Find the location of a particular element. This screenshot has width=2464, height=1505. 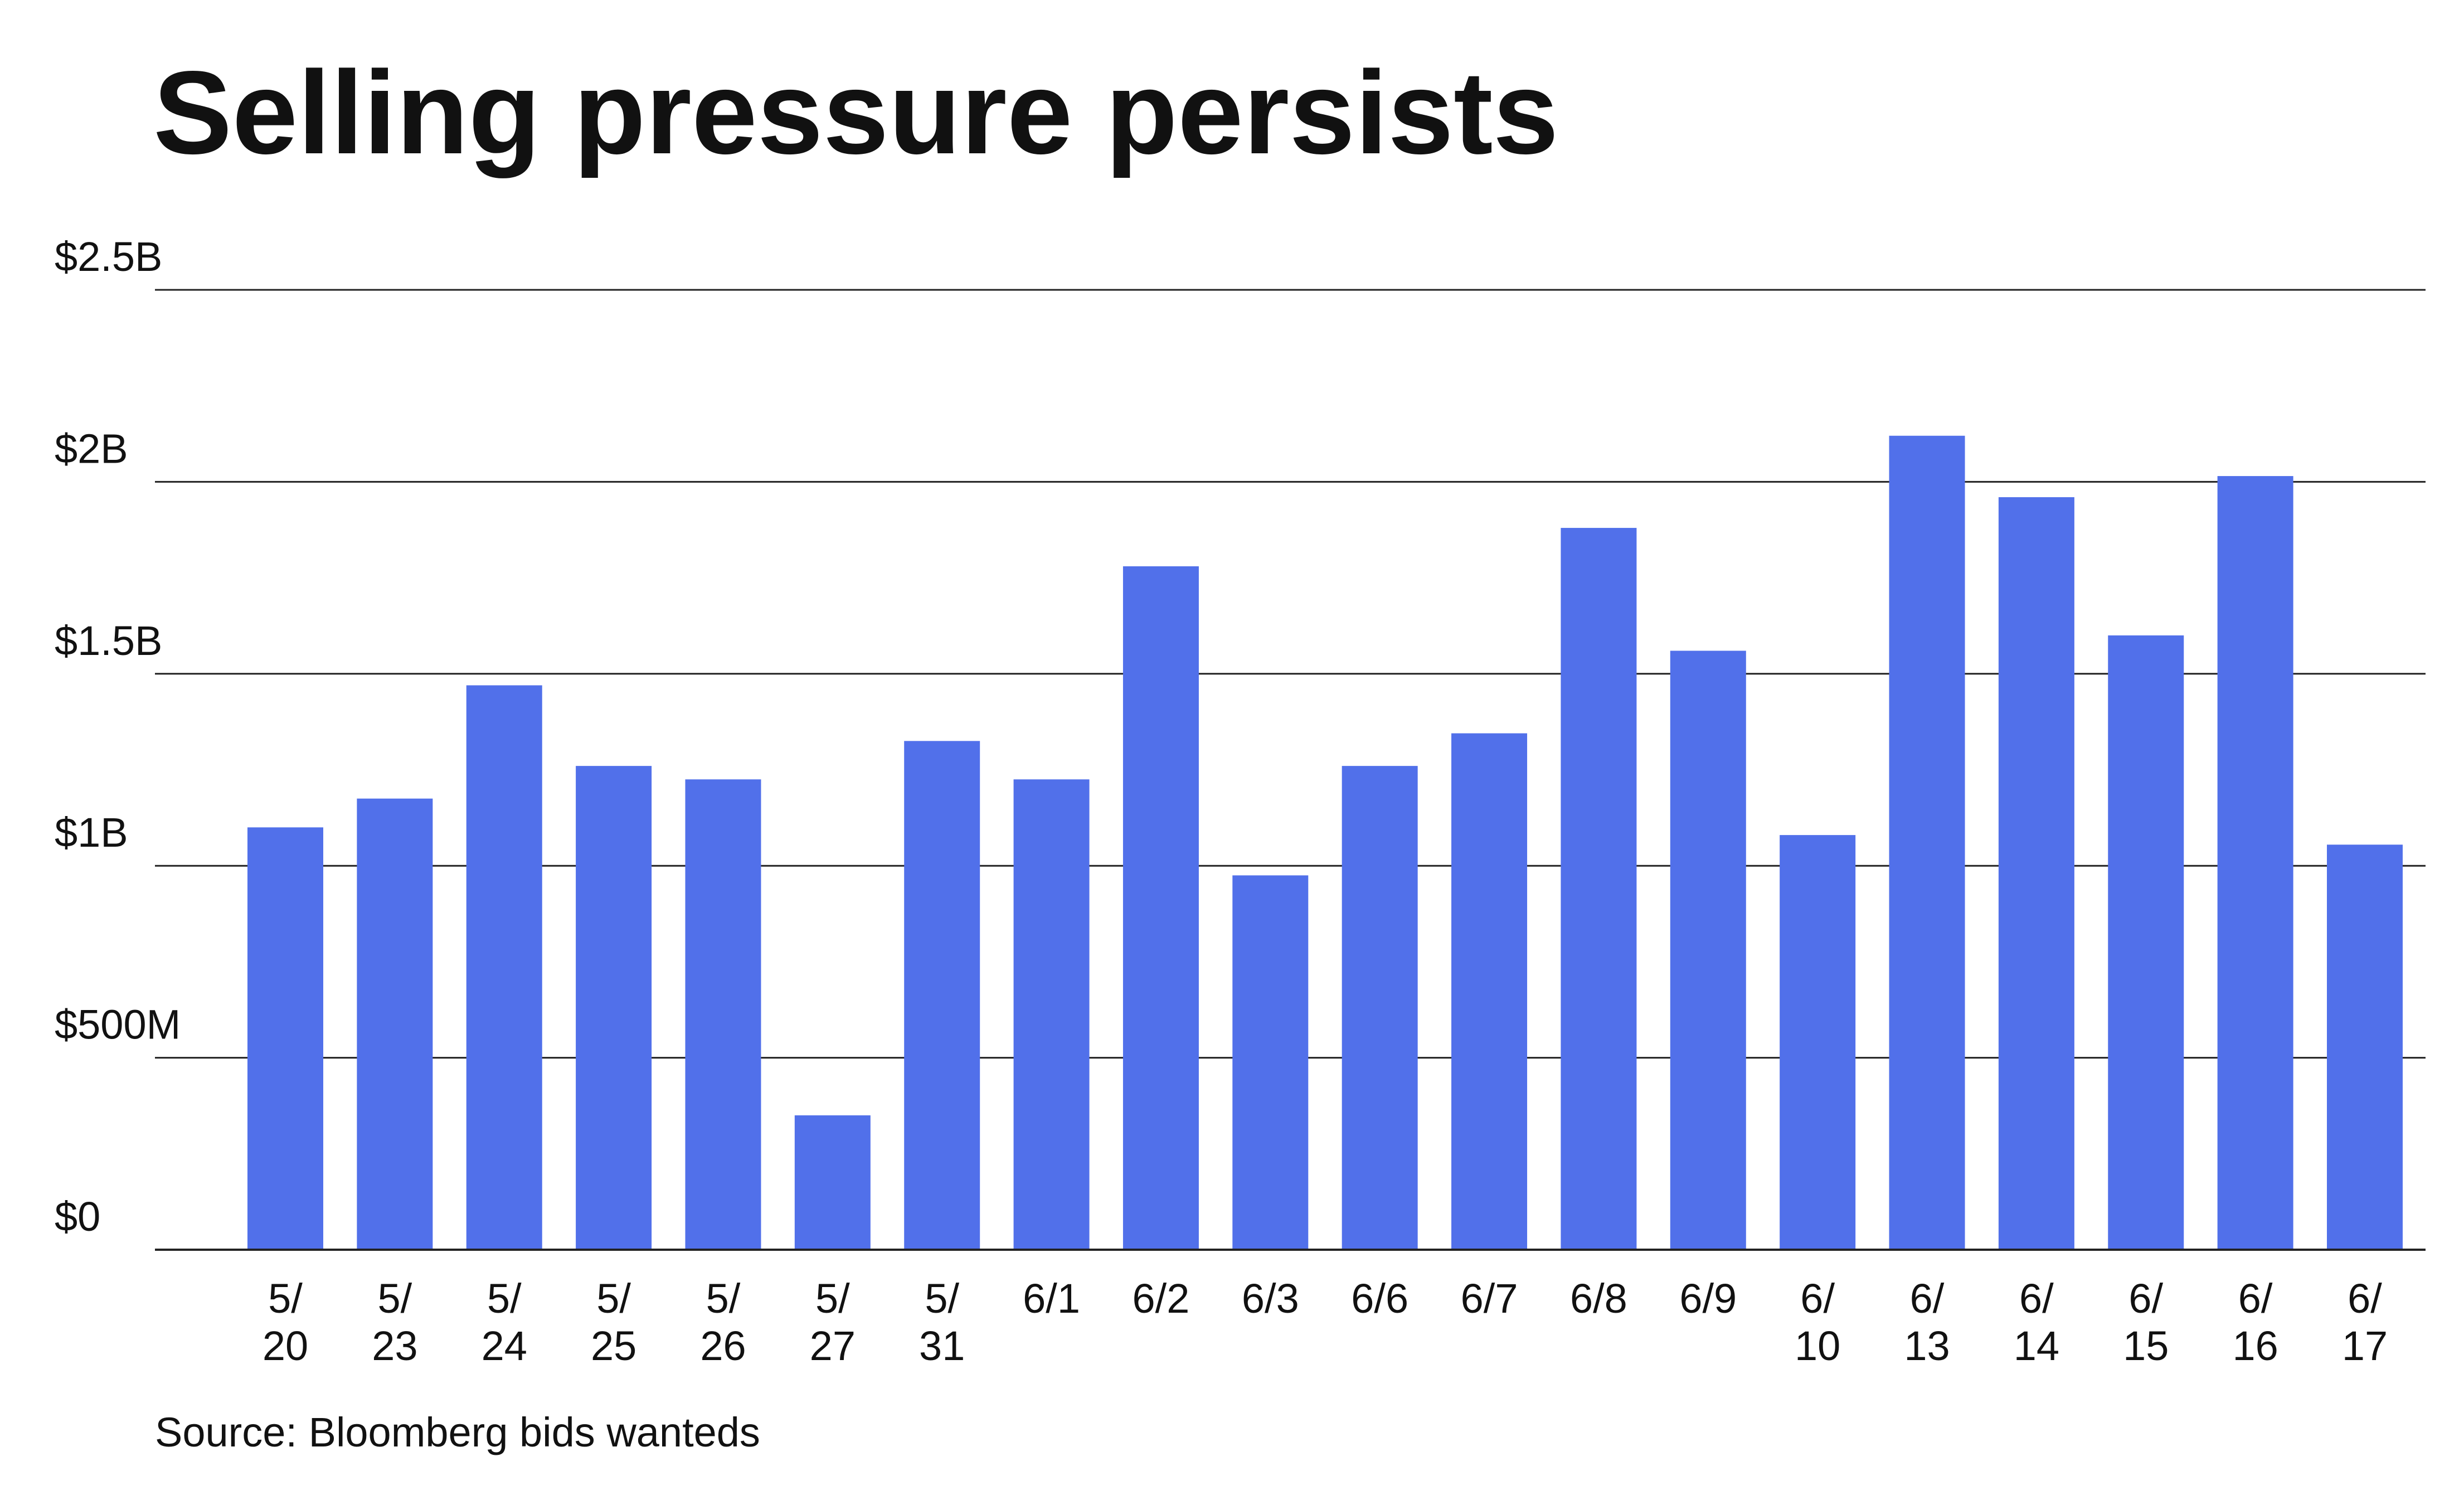

x-tick-label: 20 is located at coordinates (285, 1346).